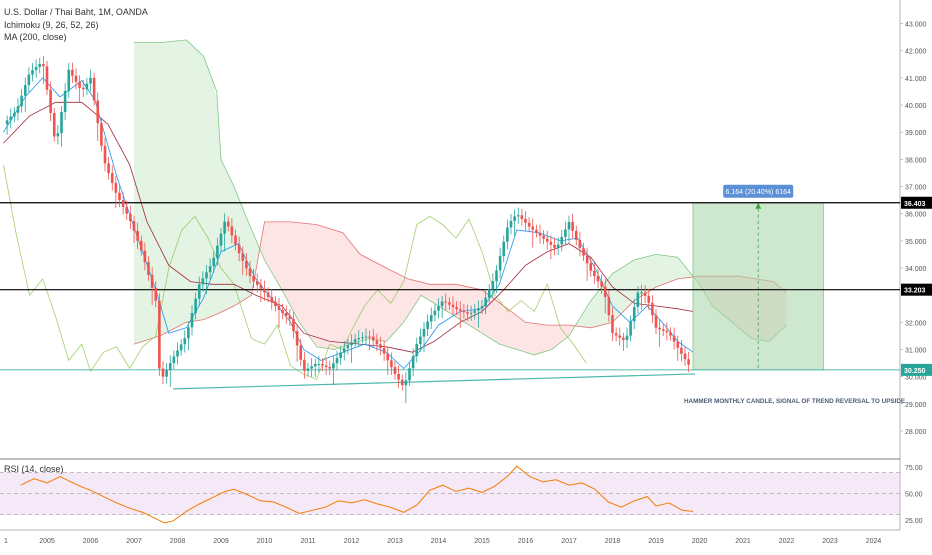  Describe the element at coordinates (916, 202) in the screenshot. I see `level-badge` at that location.